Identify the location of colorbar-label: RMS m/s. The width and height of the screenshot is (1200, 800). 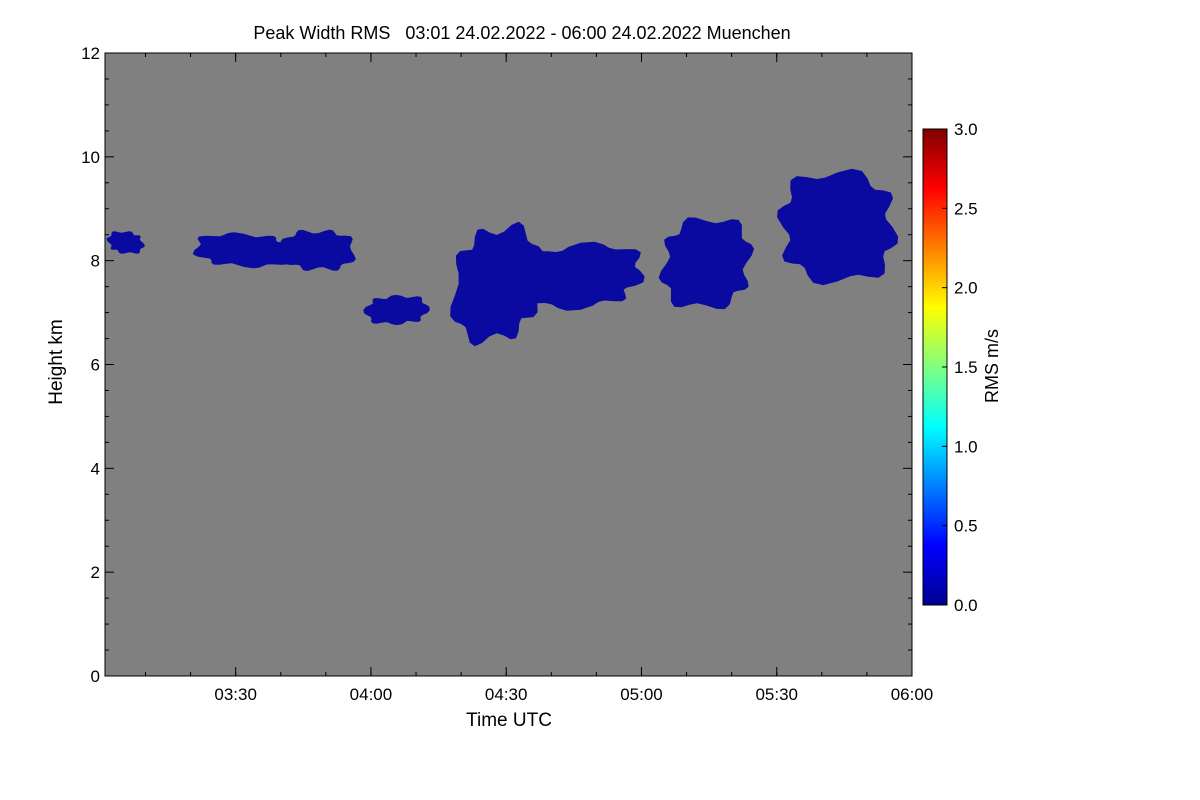
(992, 366).